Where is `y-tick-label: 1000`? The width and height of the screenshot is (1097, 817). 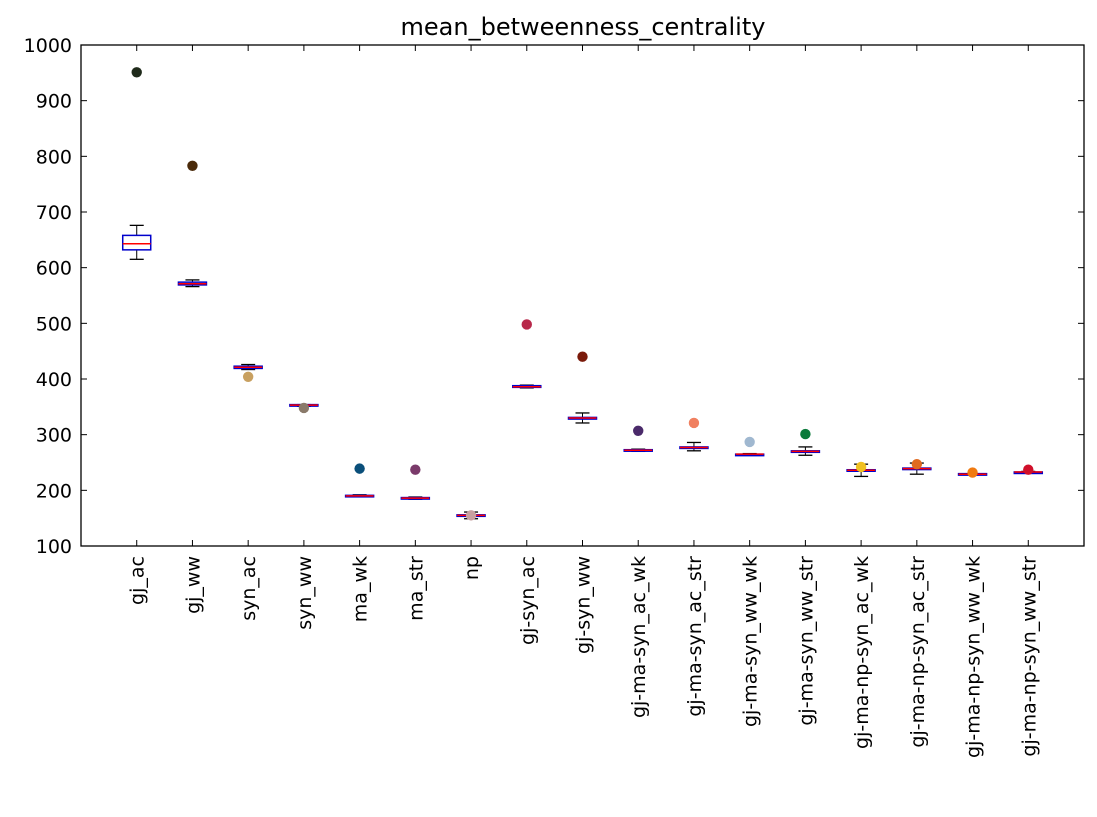 y-tick-label: 1000 is located at coordinates (48, 46).